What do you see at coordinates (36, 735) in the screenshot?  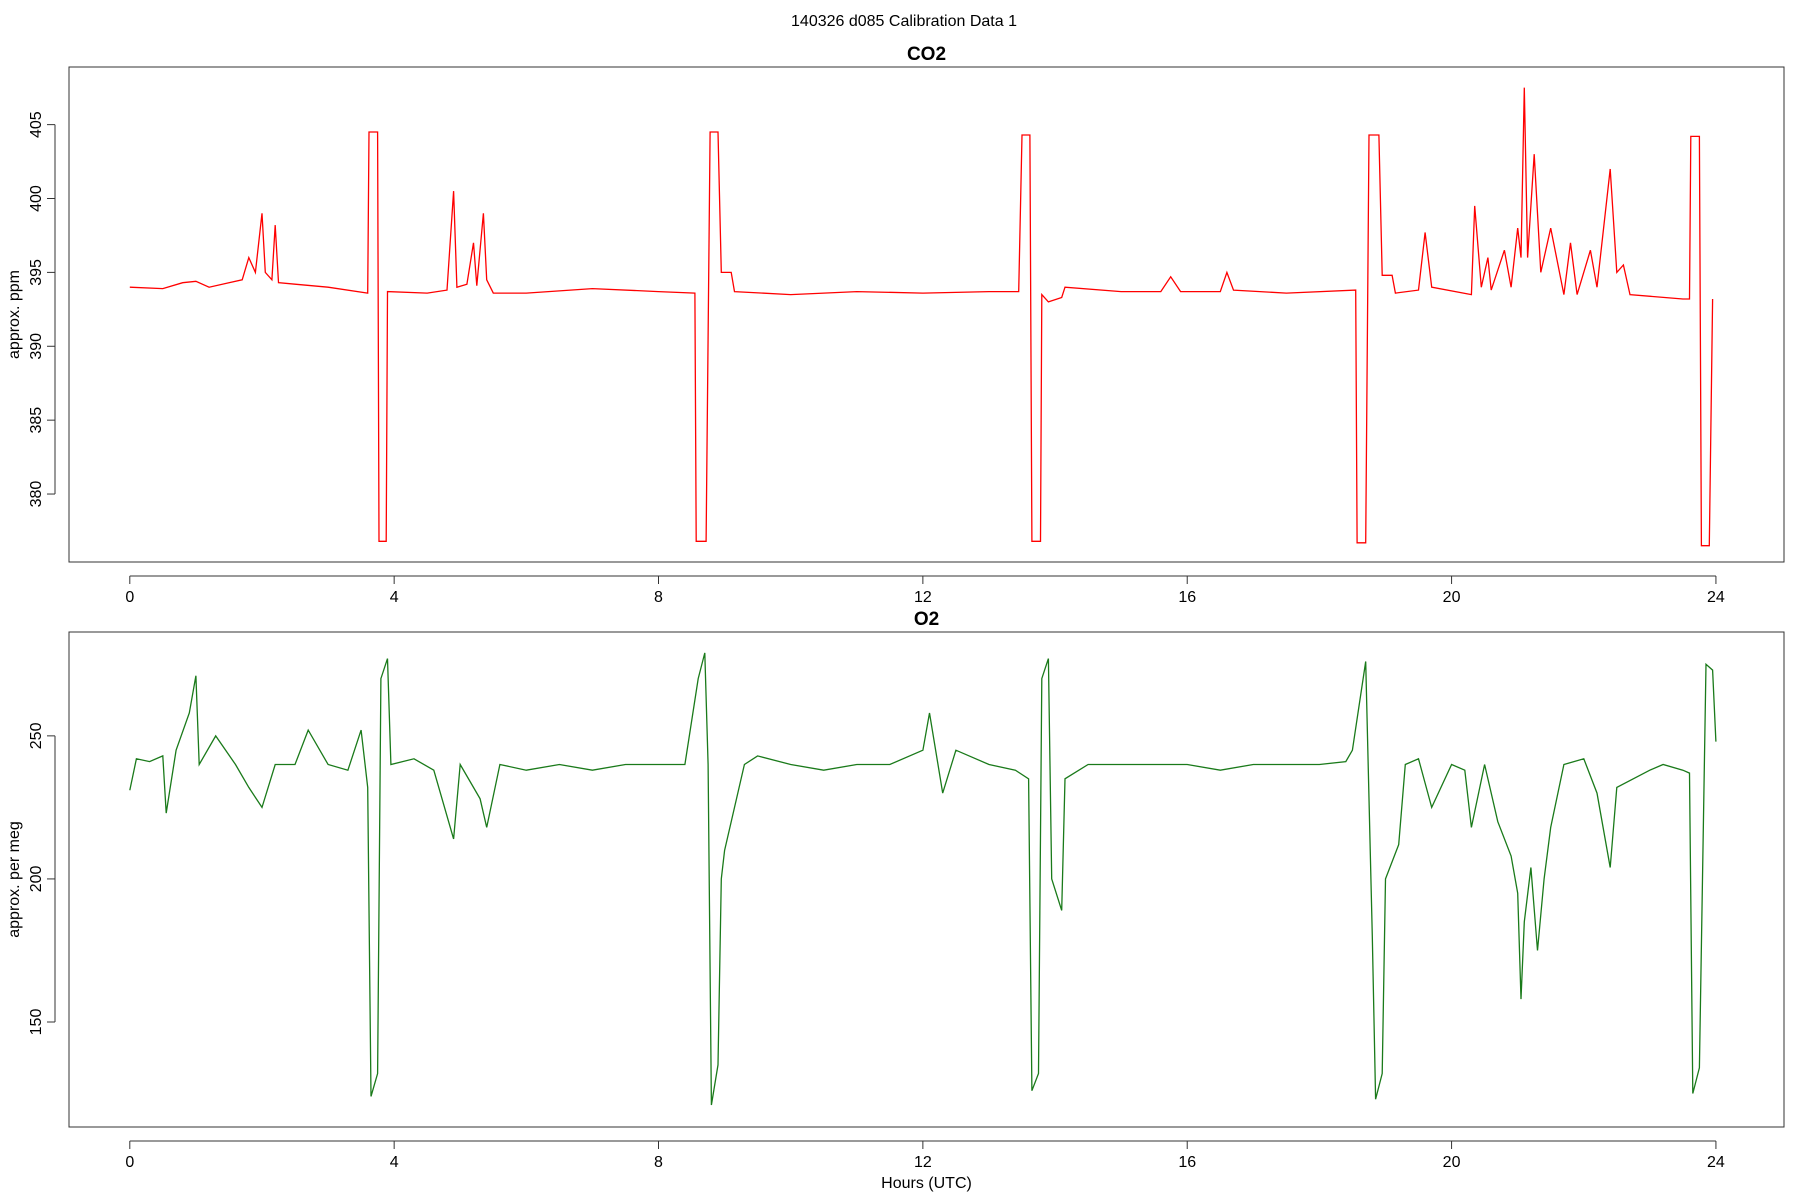 I see `y-tick-label: 250` at bounding box center [36, 735].